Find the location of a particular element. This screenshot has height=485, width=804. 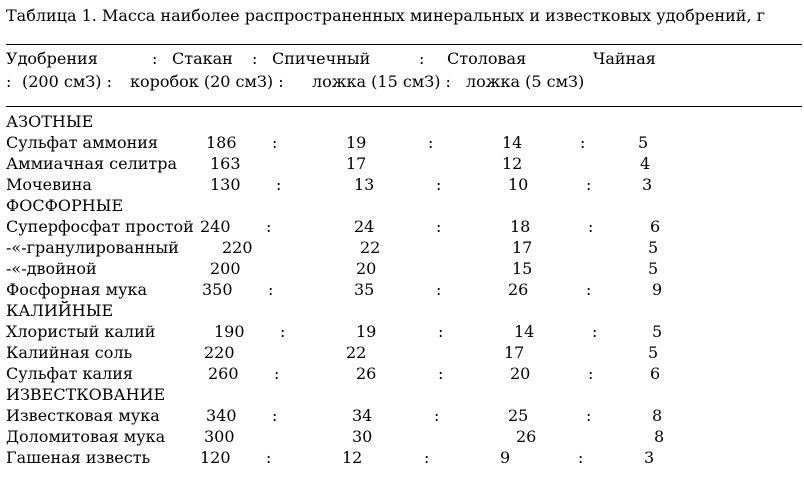

header-matchbox-volume: коробок (20 смЗ) : is located at coordinates (207, 81).